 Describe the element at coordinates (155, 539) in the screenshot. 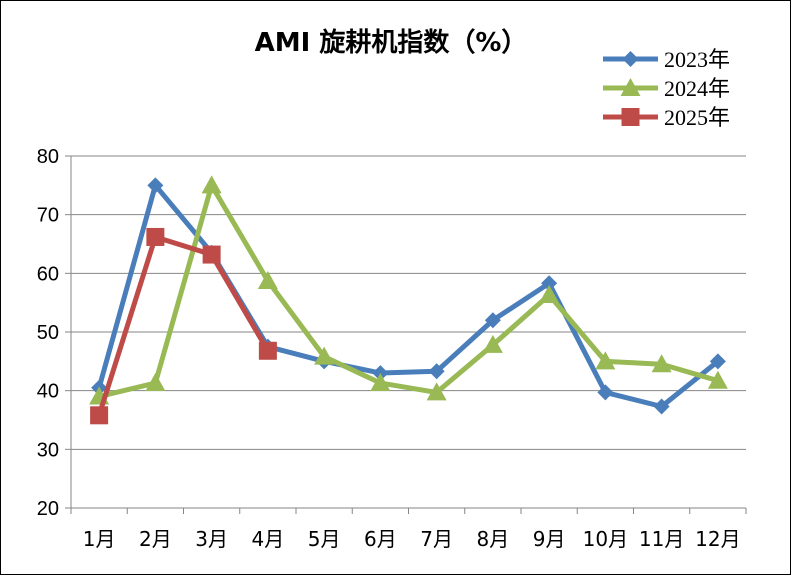

I see `x-tick-label: 2月` at that location.